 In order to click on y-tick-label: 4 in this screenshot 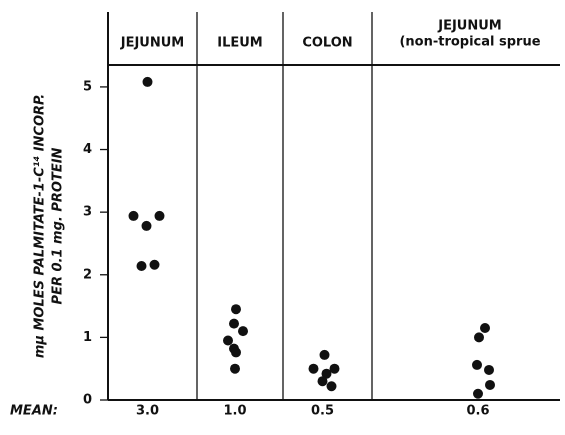, I will do `click(87, 149)`.